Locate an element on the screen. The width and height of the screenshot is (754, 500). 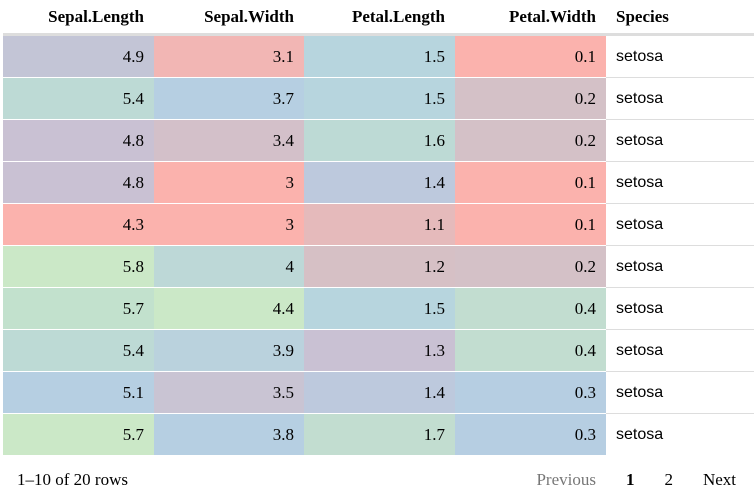
column-header-species: Species is located at coordinates (680, 17).